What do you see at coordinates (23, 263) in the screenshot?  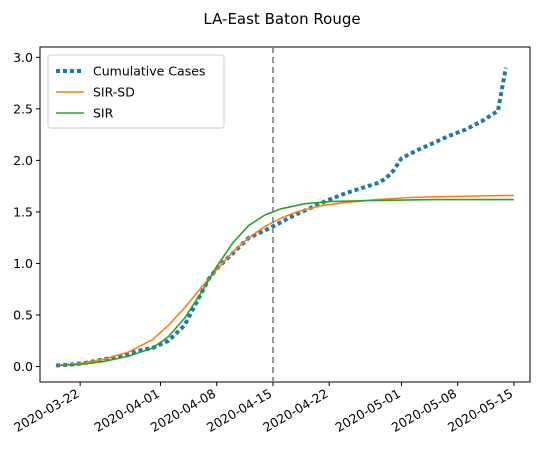 I see `y-tick-label: 1.0` at bounding box center [23, 263].